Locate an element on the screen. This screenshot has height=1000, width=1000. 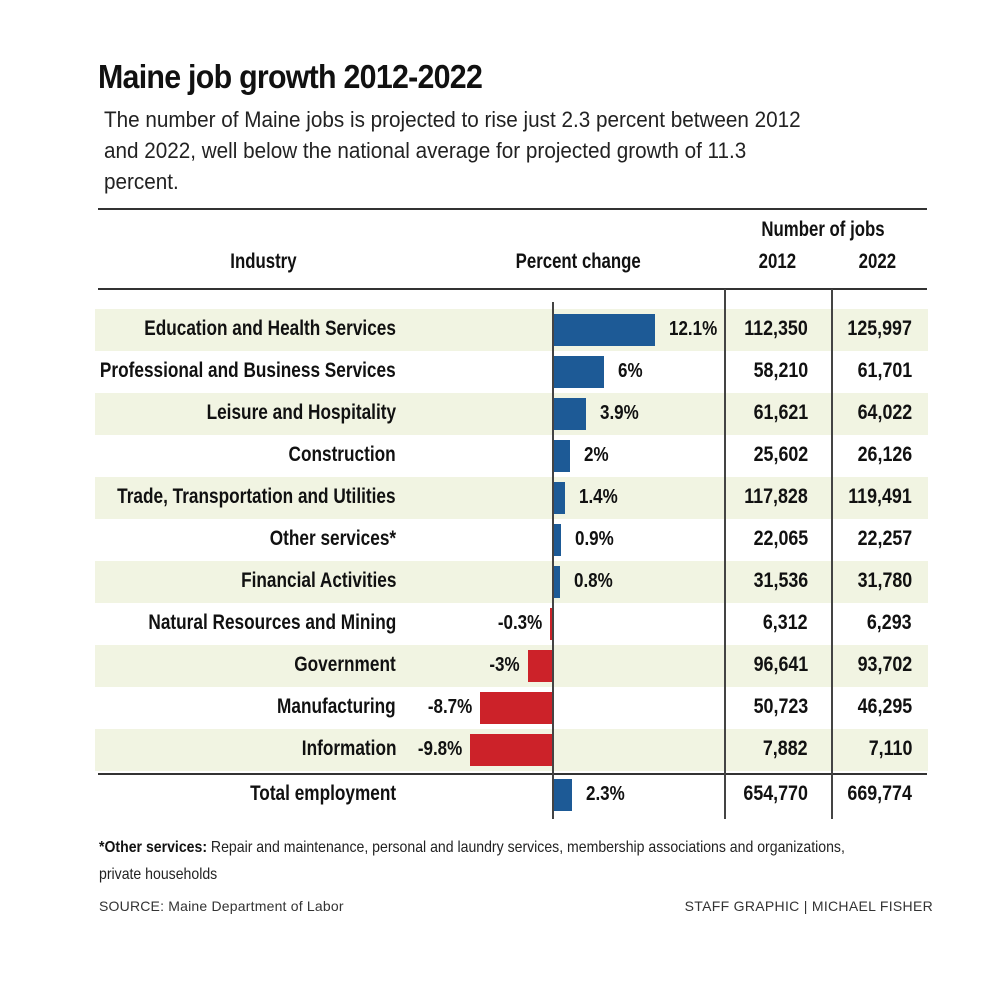
footnote-text-2: private households is located at coordinates (158, 874).